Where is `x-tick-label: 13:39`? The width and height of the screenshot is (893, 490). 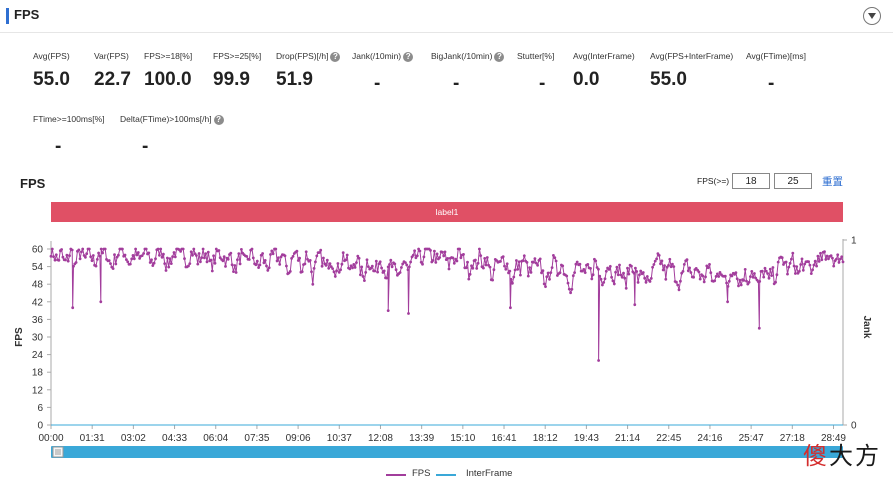 x-tick-label: 13:39 is located at coordinates (421, 438).